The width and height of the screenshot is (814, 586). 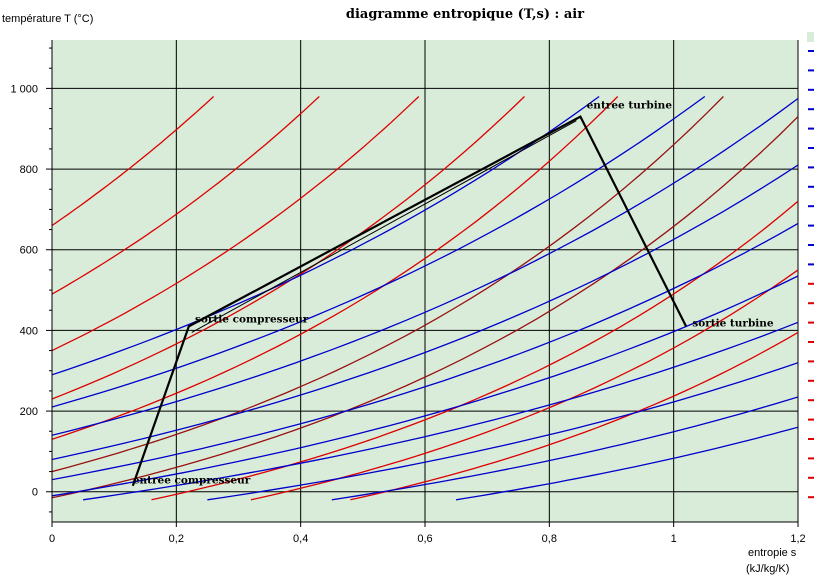 What do you see at coordinates (733, 323) in the screenshot?
I see `annotation-label: sortie turbine` at bounding box center [733, 323].